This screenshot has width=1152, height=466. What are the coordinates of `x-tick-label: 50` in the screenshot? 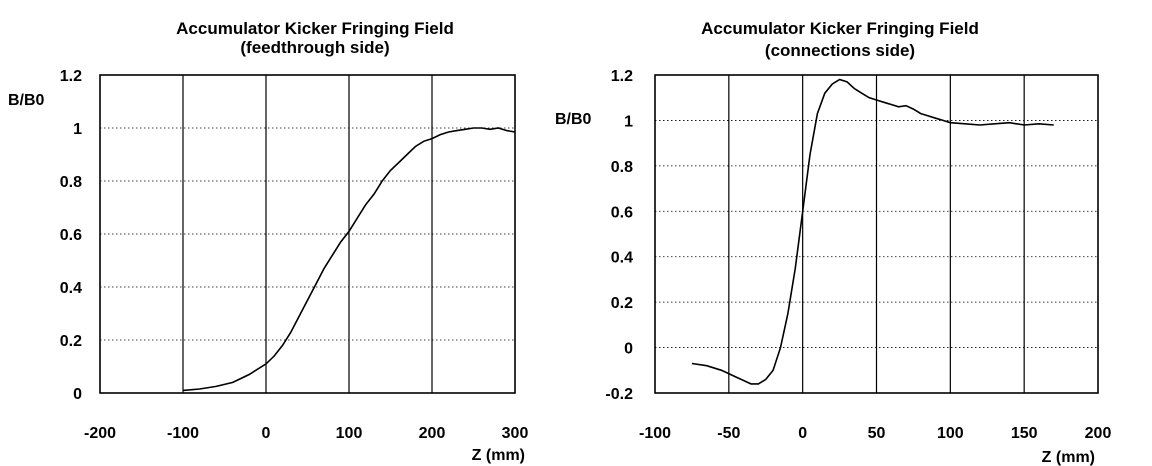 It's located at (877, 433).